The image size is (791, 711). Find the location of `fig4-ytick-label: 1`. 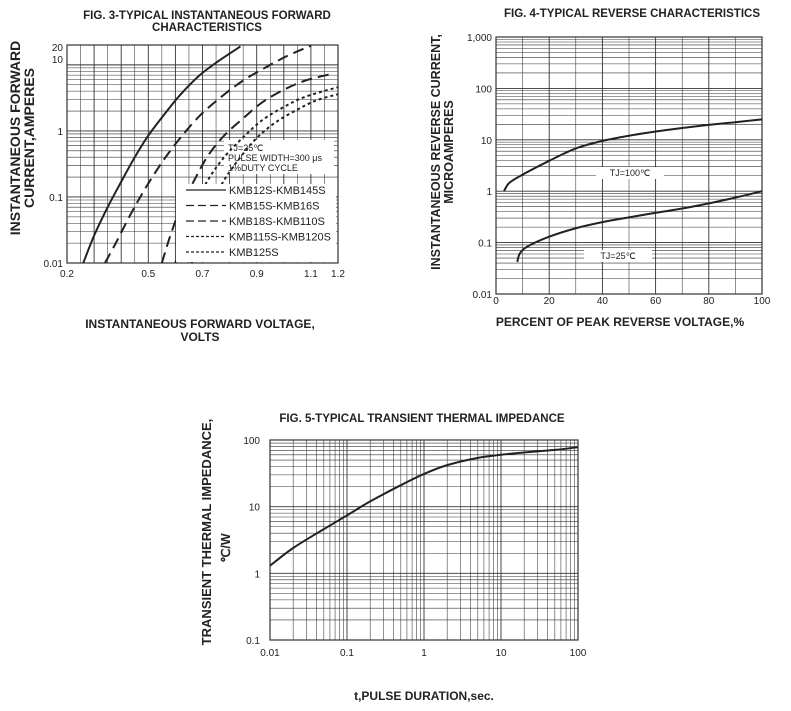

fig4-ytick-label: 1 is located at coordinates (489, 192).